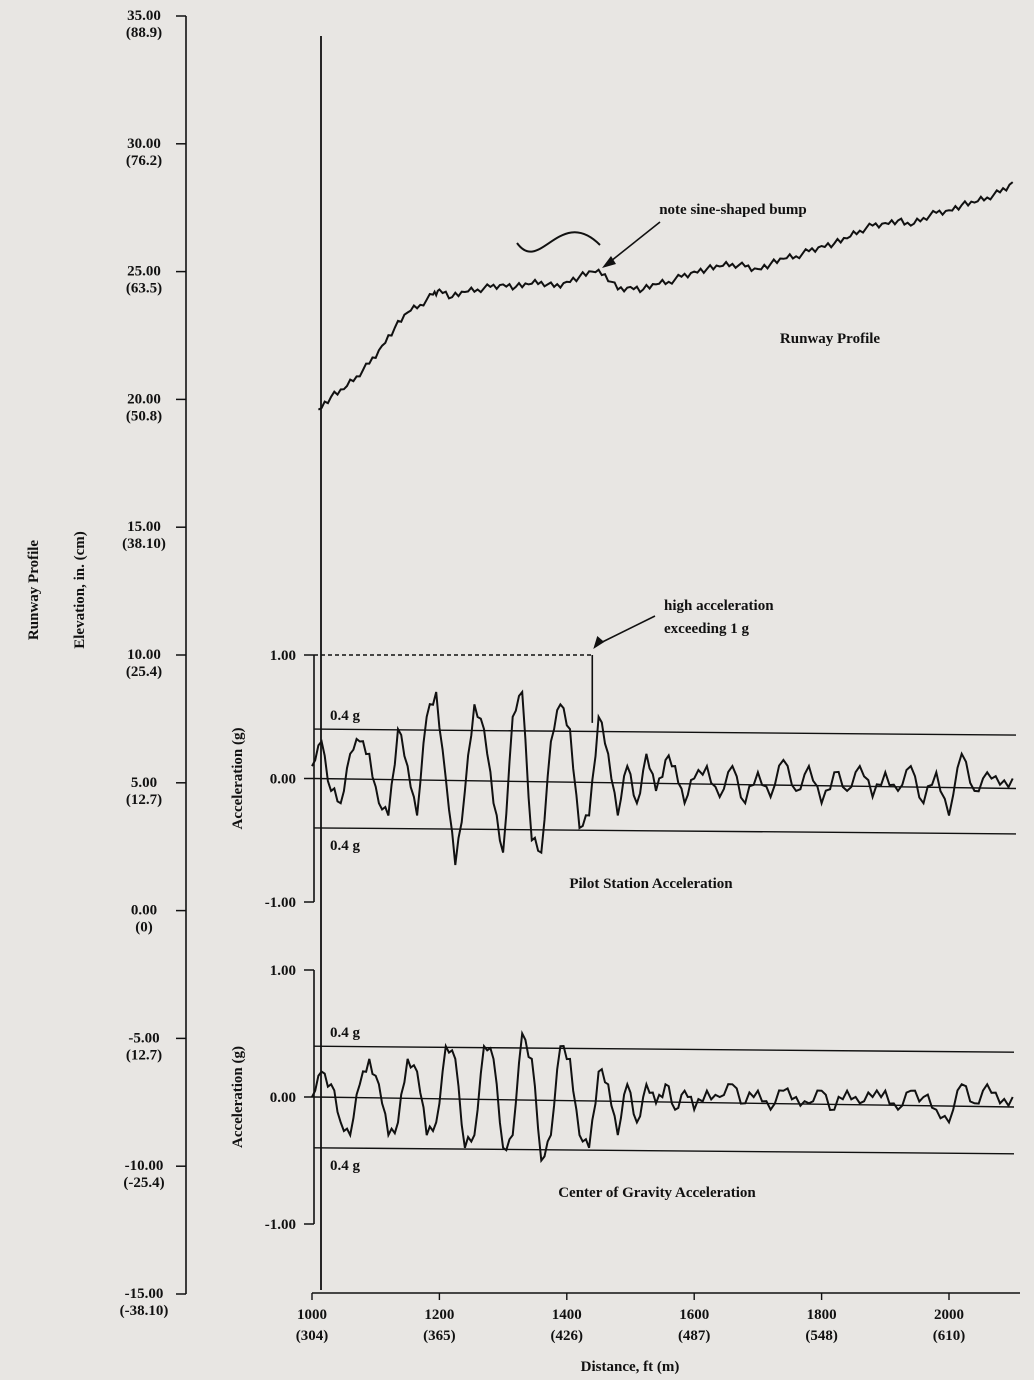 The width and height of the screenshot is (1034, 1380). What do you see at coordinates (143, 1038) in the screenshot?
I see `elevation-tick-label-8: -5.00` at bounding box center [143, 1038].